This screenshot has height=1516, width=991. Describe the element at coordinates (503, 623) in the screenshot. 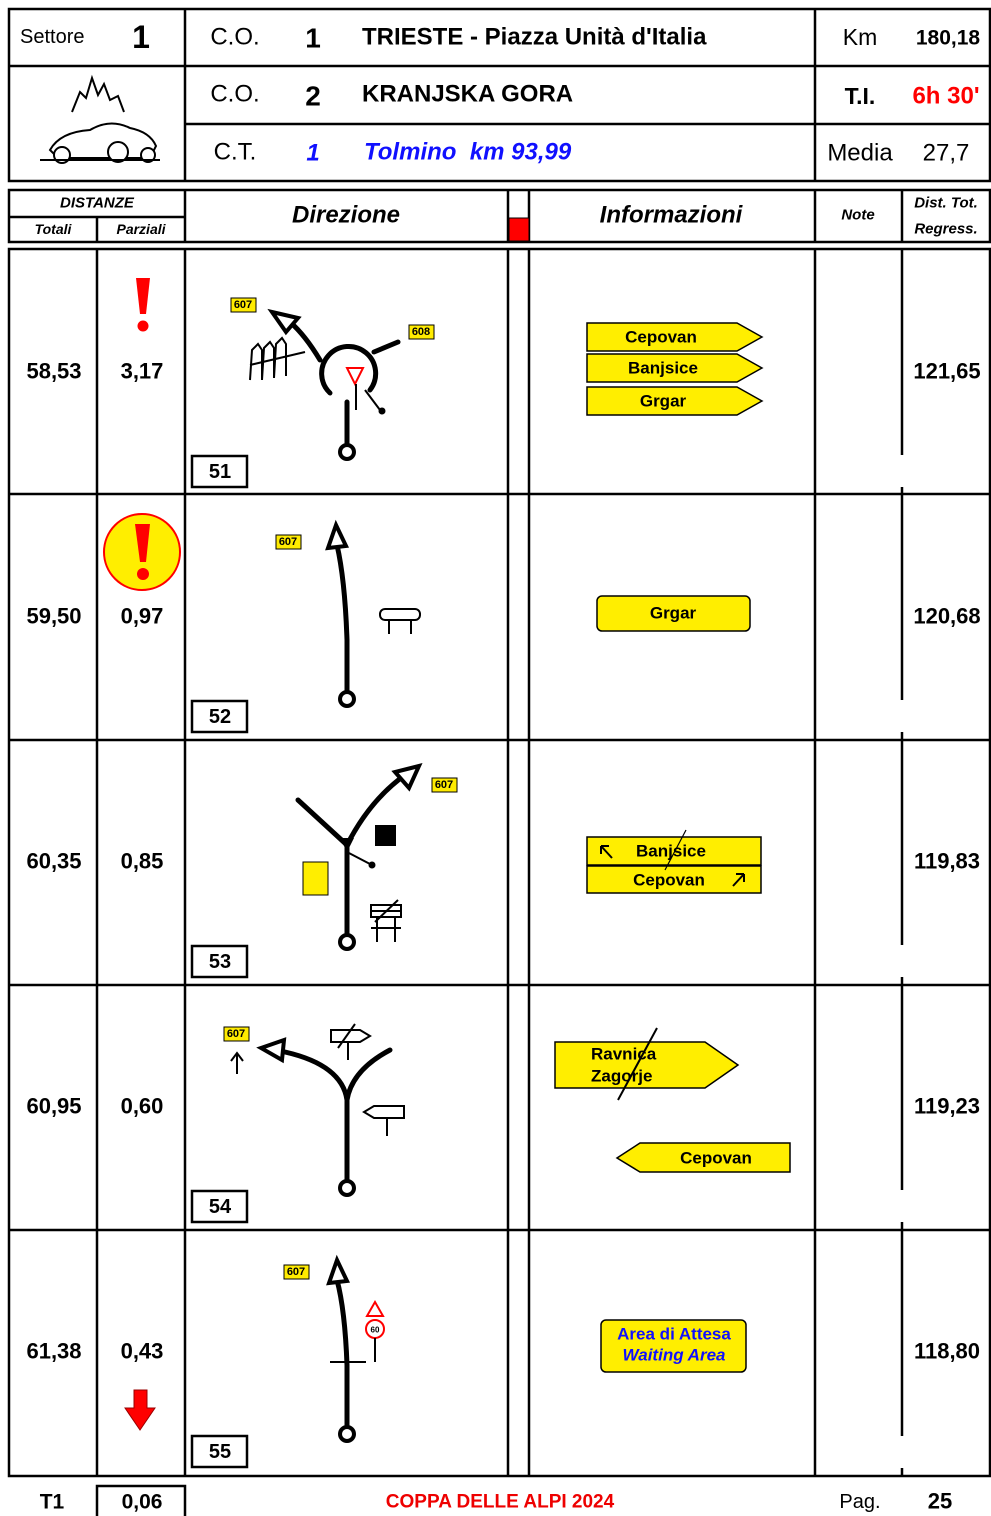

I see `row: 59,50 0,97 120,68 52 607 Grgar` at that location.